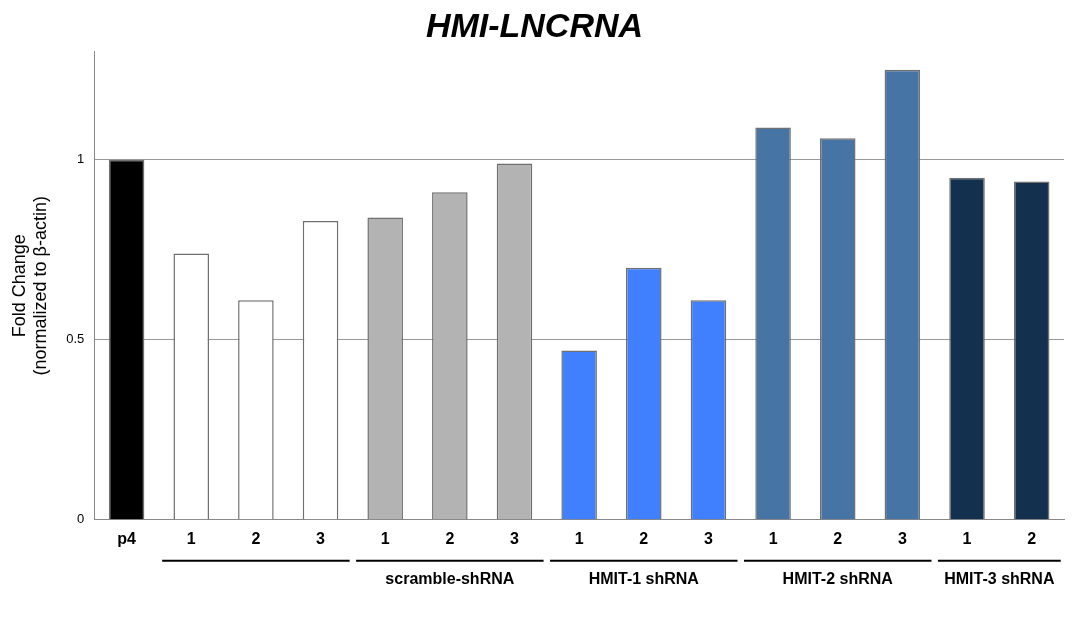 This screenshot has width=1074, height=639. I want to click on y-tick-label: 0.5, so click(75, 339).